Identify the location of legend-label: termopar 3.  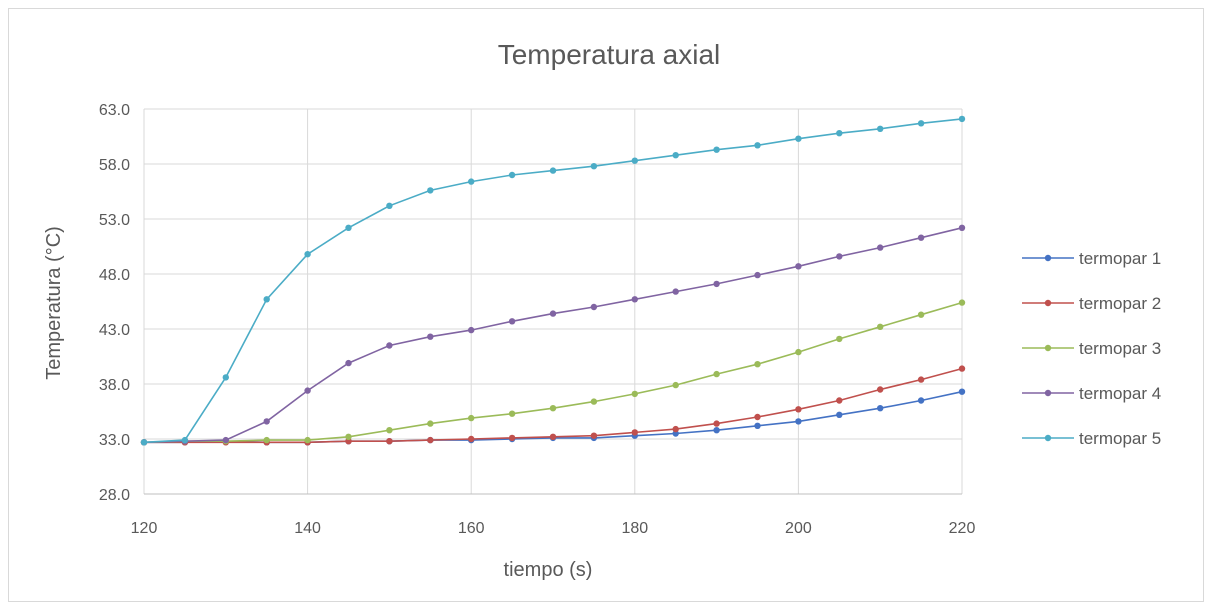
(1120, 348).